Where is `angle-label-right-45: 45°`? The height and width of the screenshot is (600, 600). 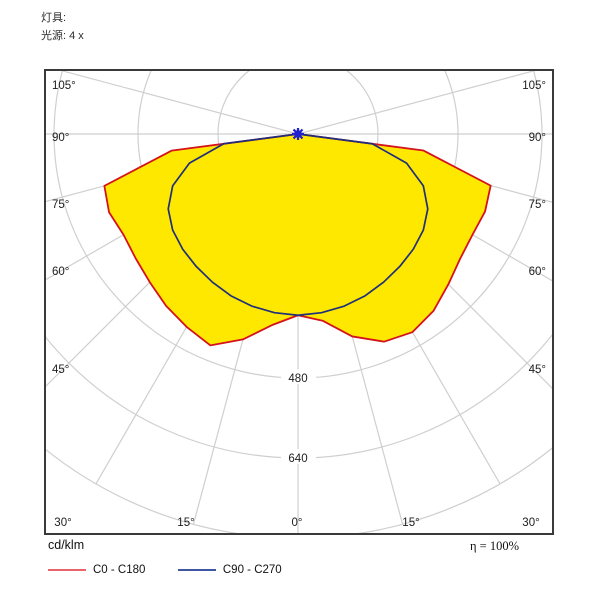 angle-label-right-45: 45° is located at coordinates (537, 370).